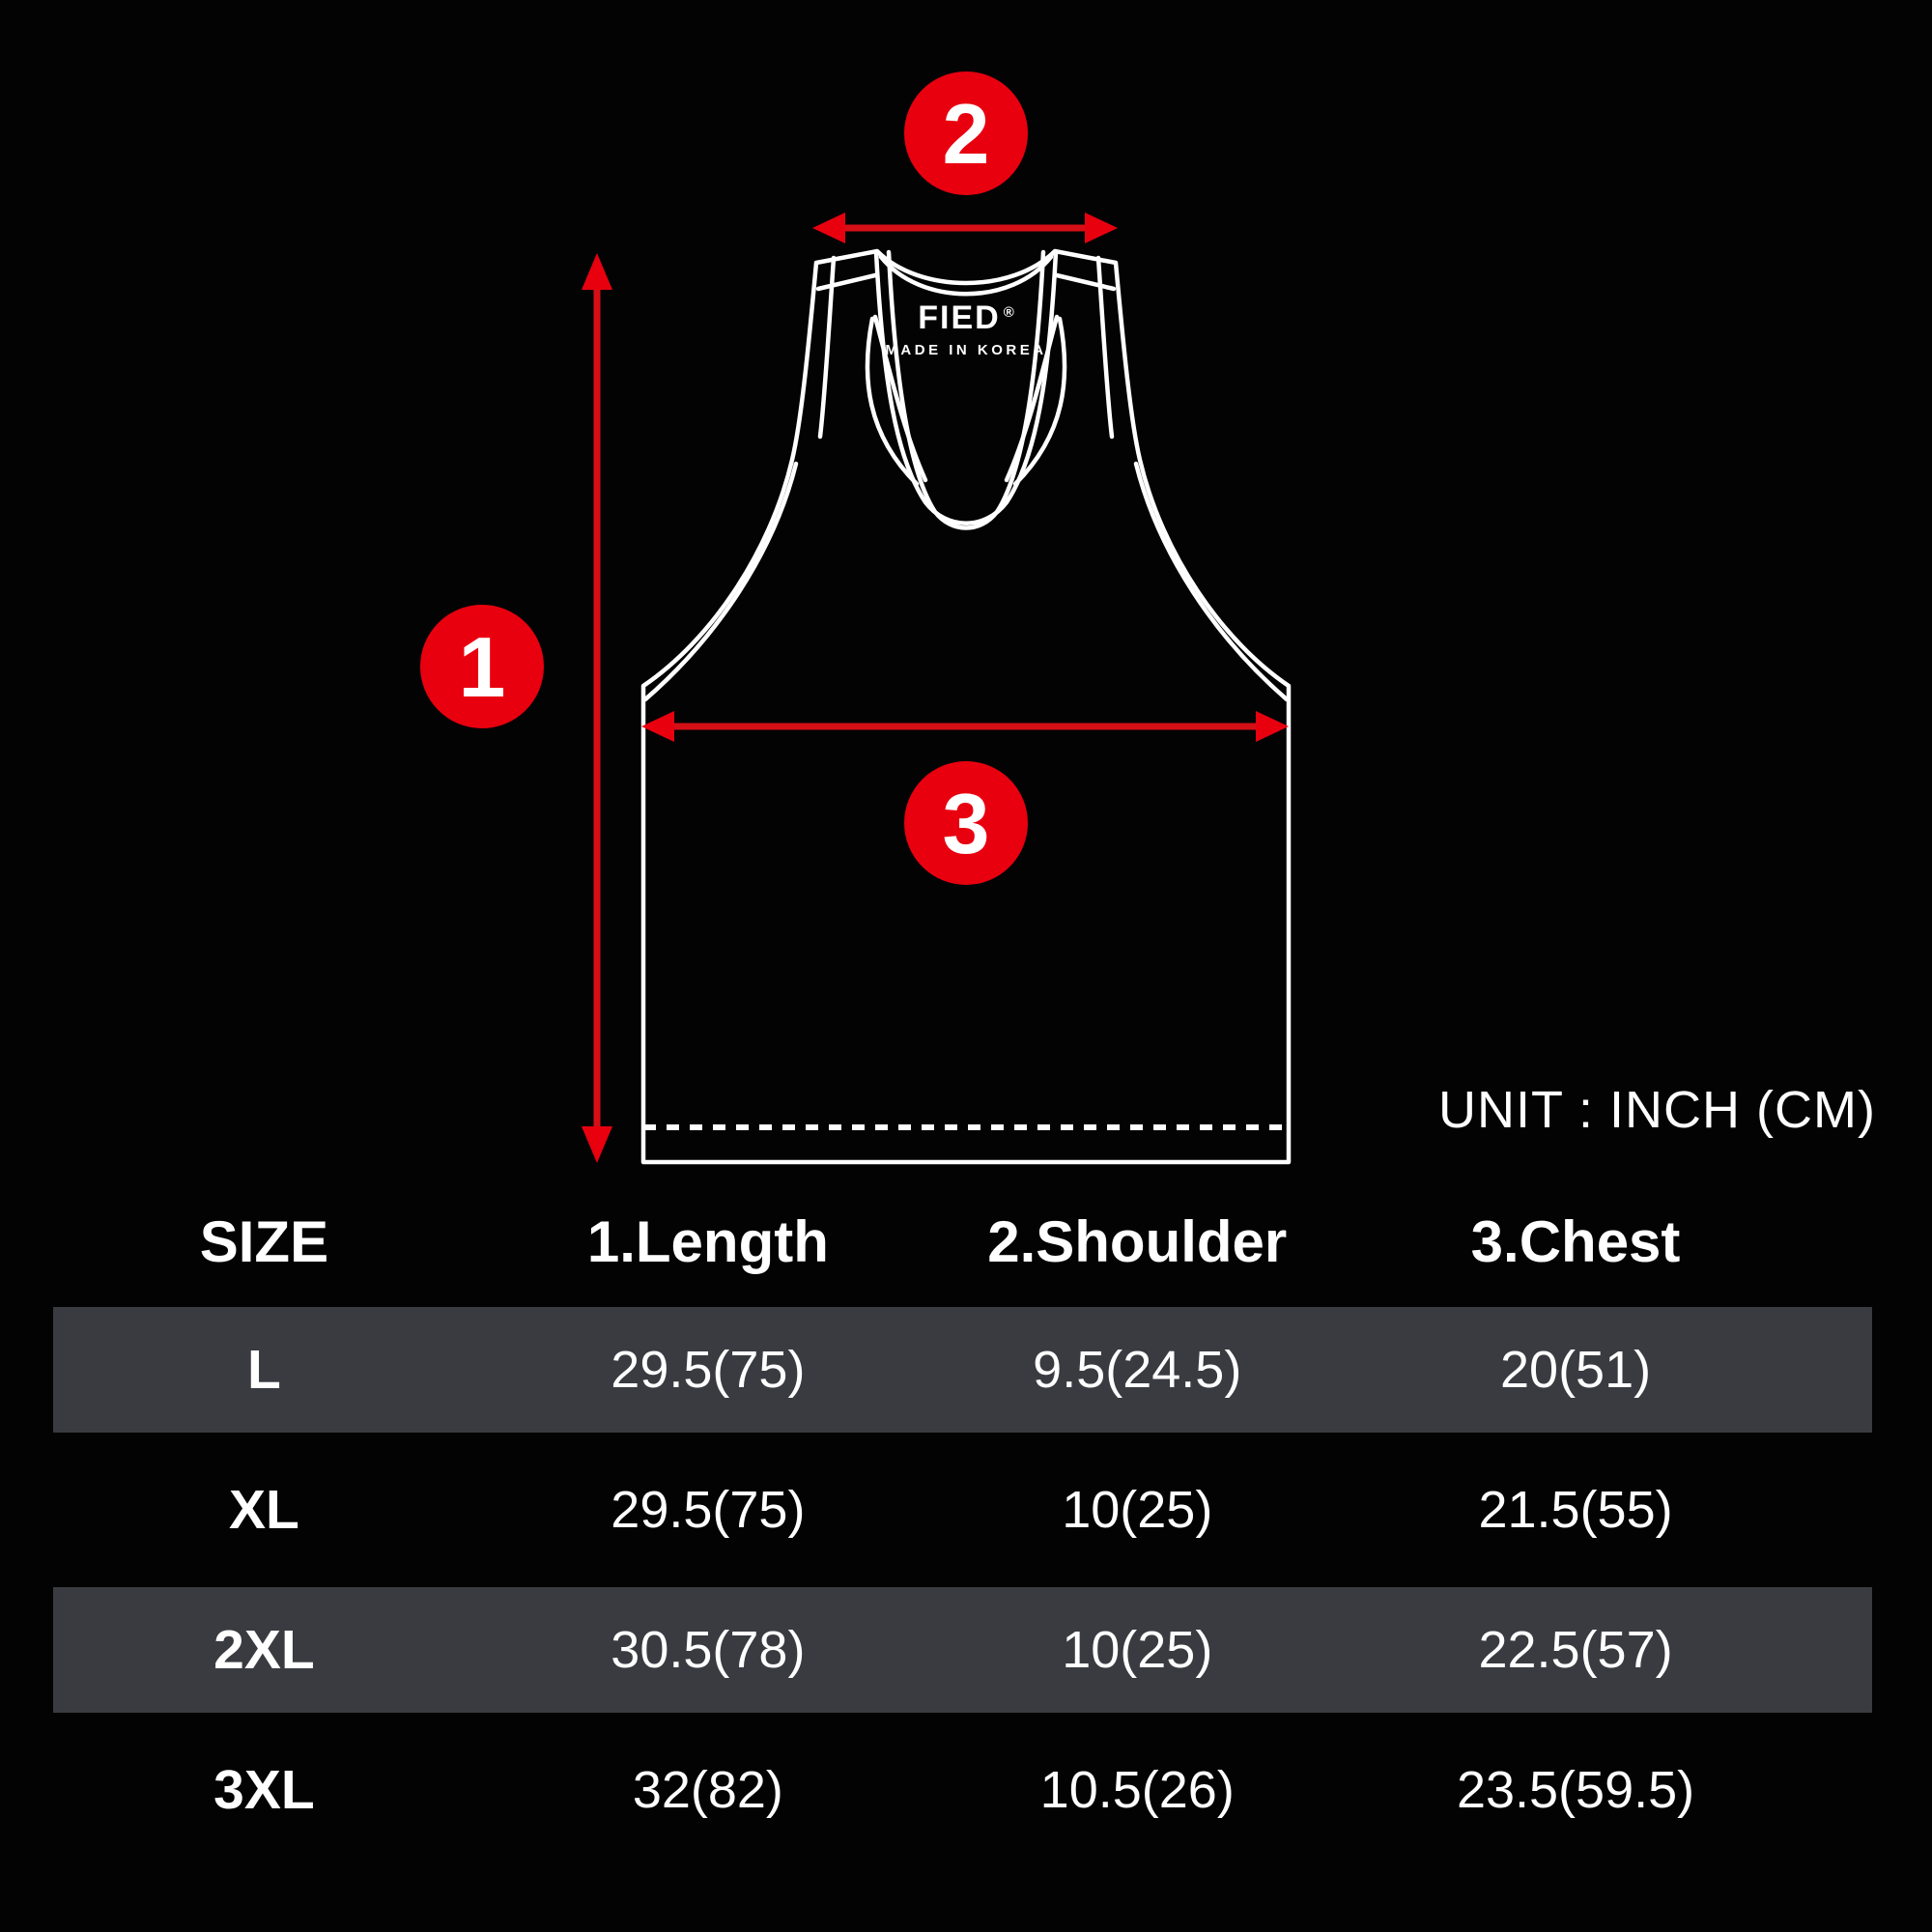  Describe the element at coordinates (962, 1510) in the screenshot. I see `table-row-XL: XL 29.5(75) 10(25) 21.5(55)` at that location.